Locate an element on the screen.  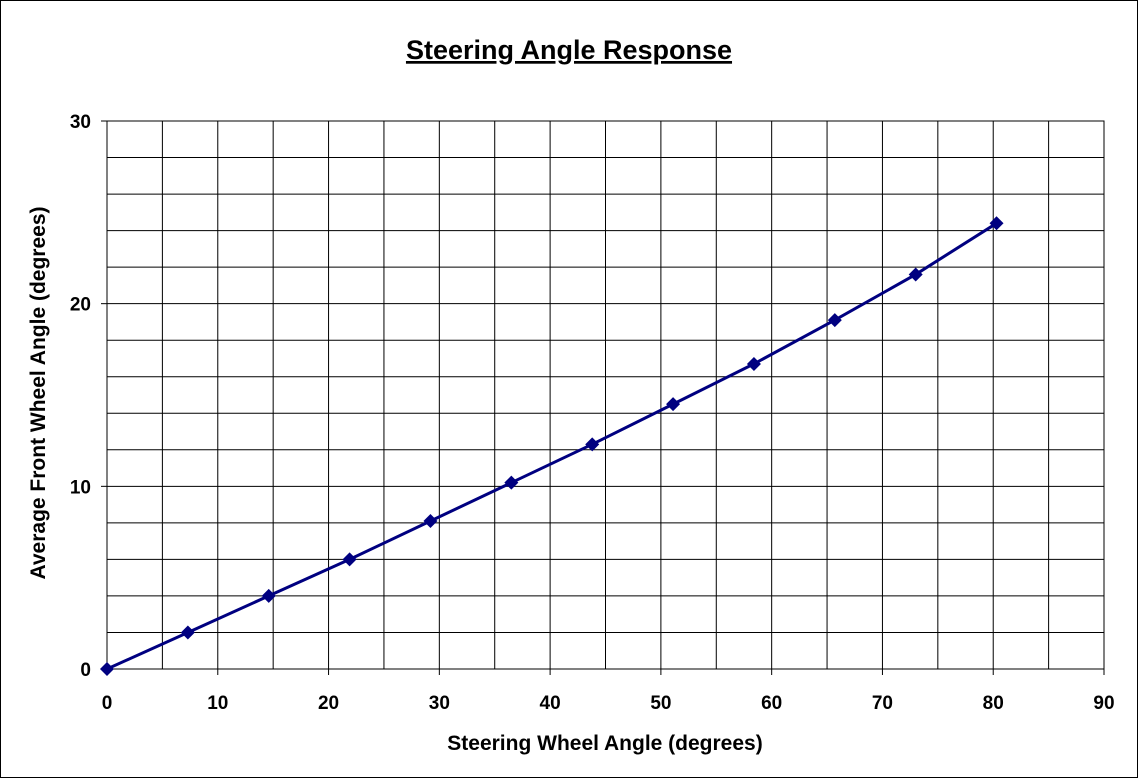
y-tick-label: 20 is located at coordinates (80, 305).